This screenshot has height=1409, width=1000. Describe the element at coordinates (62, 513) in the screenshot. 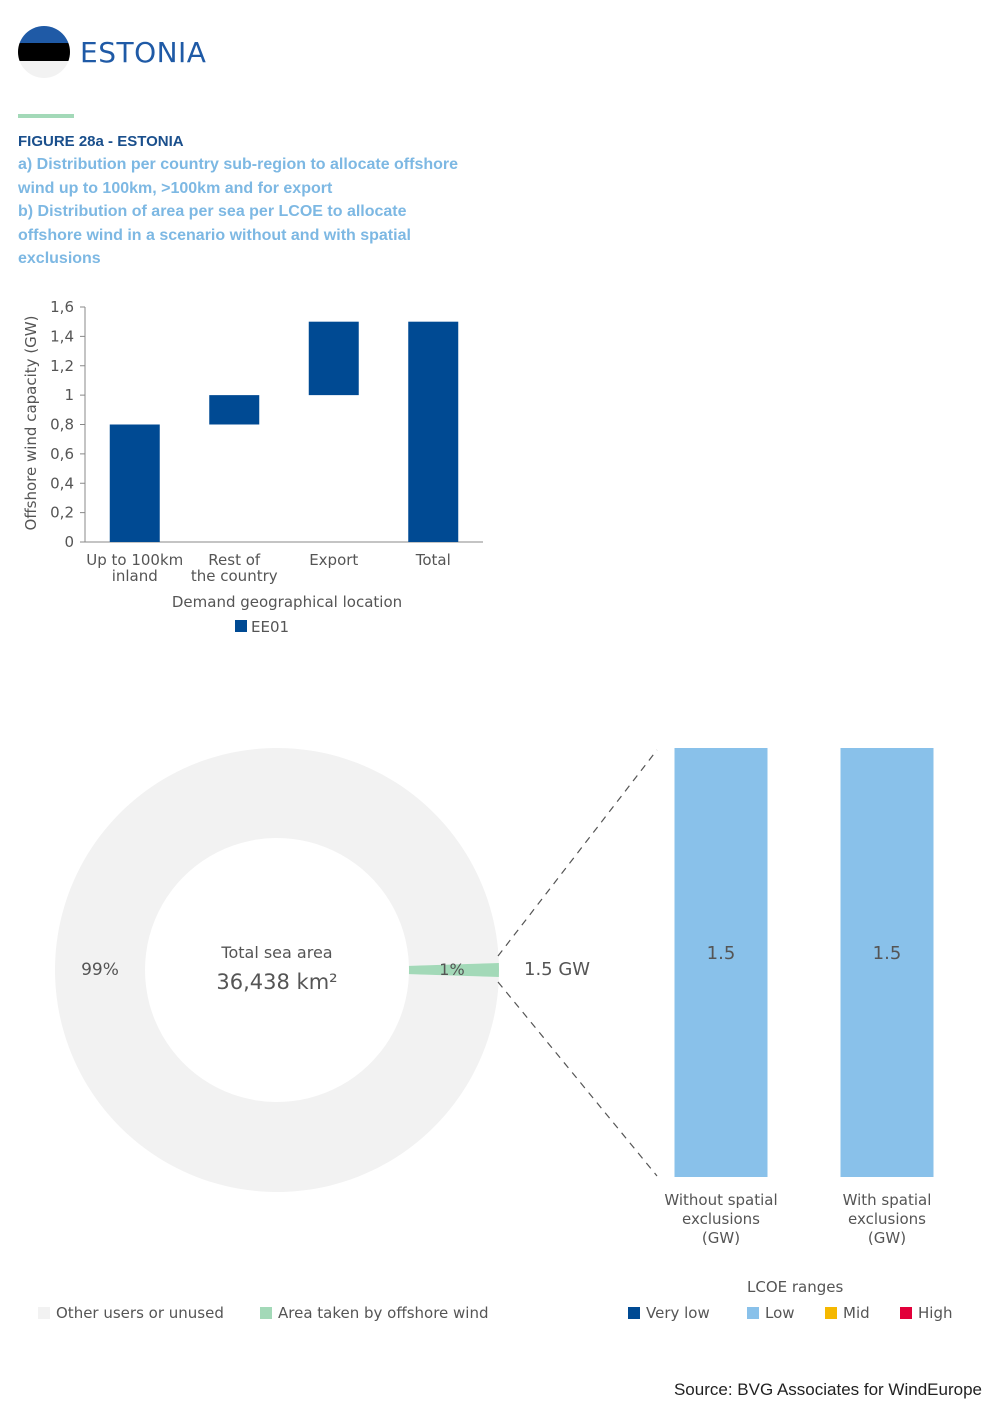

I see `y-tick-label: 0,2` at that location.